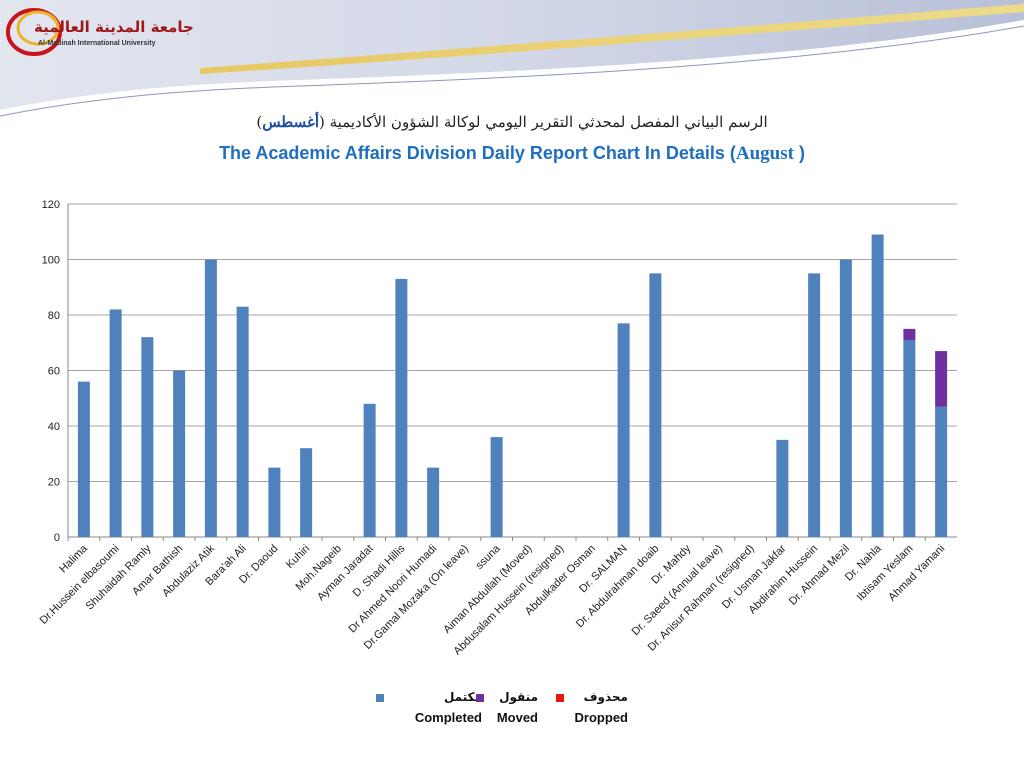 The width and height of the screenshot is (1024, 768). Describe the element at coordinates (489, 557) in the screenshot. I see `x-tick-label: ssuna` at that location.